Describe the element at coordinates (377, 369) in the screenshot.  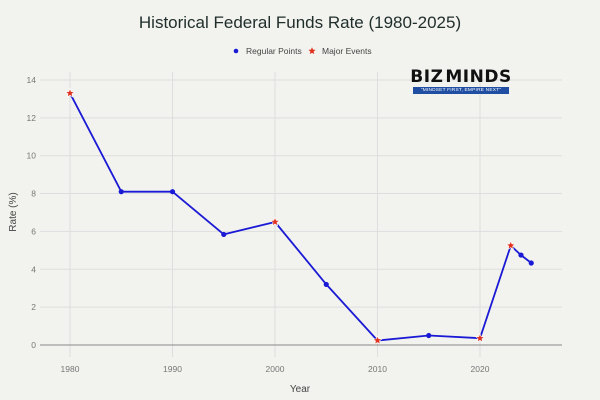
I see `x-tick-label: 2010` at that location.